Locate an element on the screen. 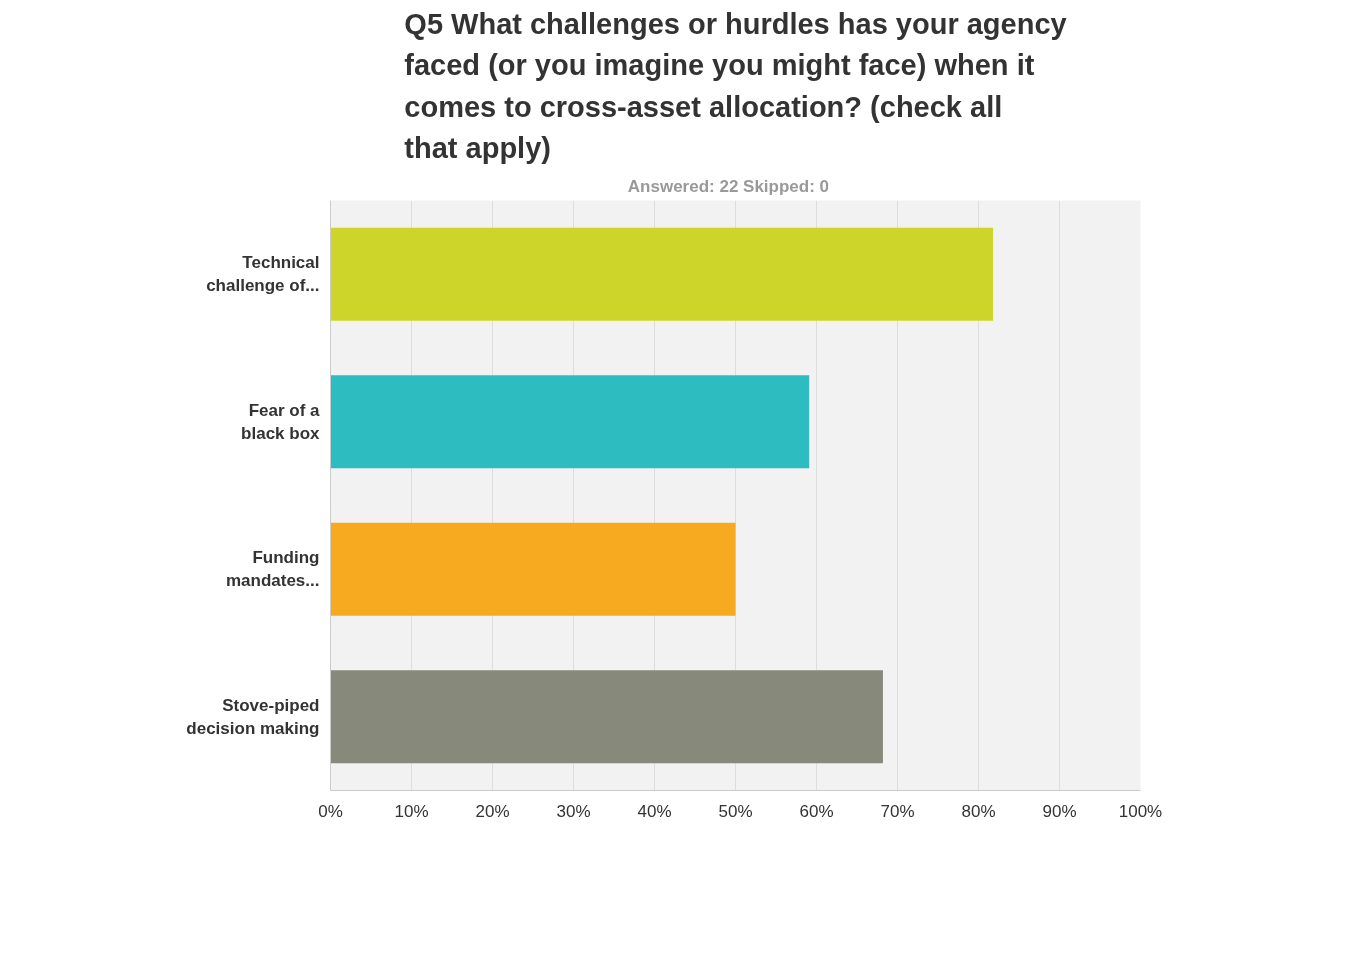  x-tick-label: 20% is located at coordinates (492, 811).